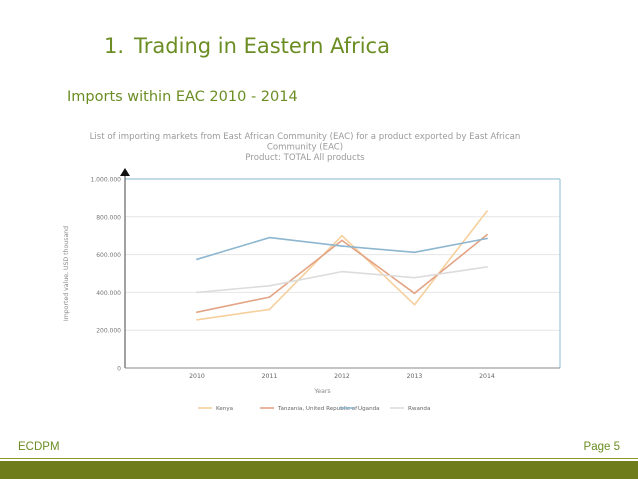 The image size is (638, 479). I want to click on x-tick-label: 2012, so click(342, 376).